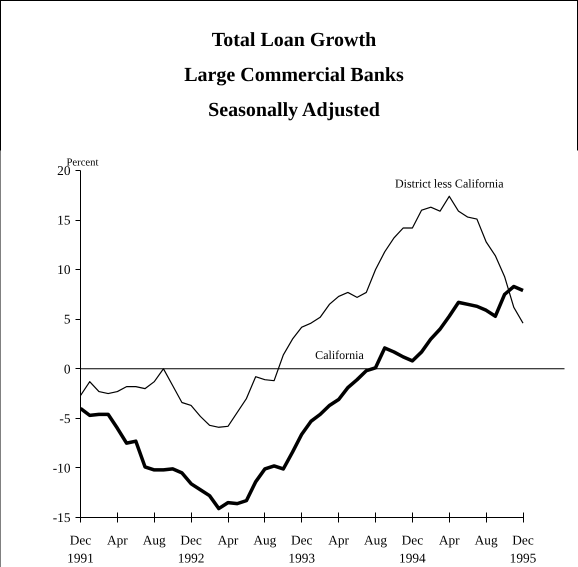 The image size is (578, 567). I want to click on y-tick-label: 5, so click(67, 319).